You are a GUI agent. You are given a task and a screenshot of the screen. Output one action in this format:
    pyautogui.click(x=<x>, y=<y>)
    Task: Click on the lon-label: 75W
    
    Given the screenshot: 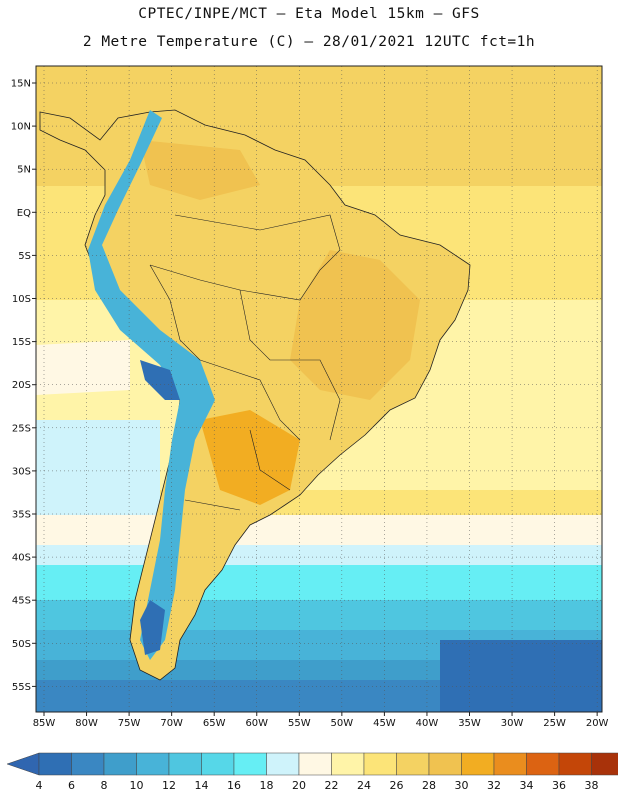 What is the action you would take?
    pyautogui.click(x=129, y=723)
    